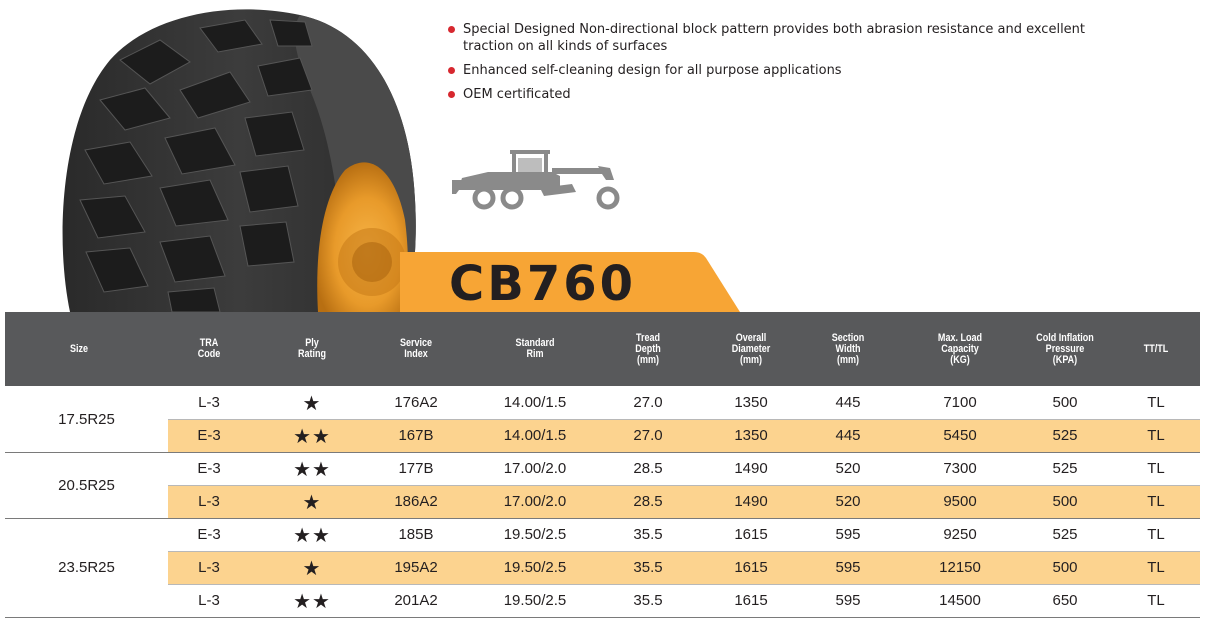  What do you see at coordinates (416, 534) in the screenshot?
I see `cell-service-index: 185B` at bounding box center [416, 534].